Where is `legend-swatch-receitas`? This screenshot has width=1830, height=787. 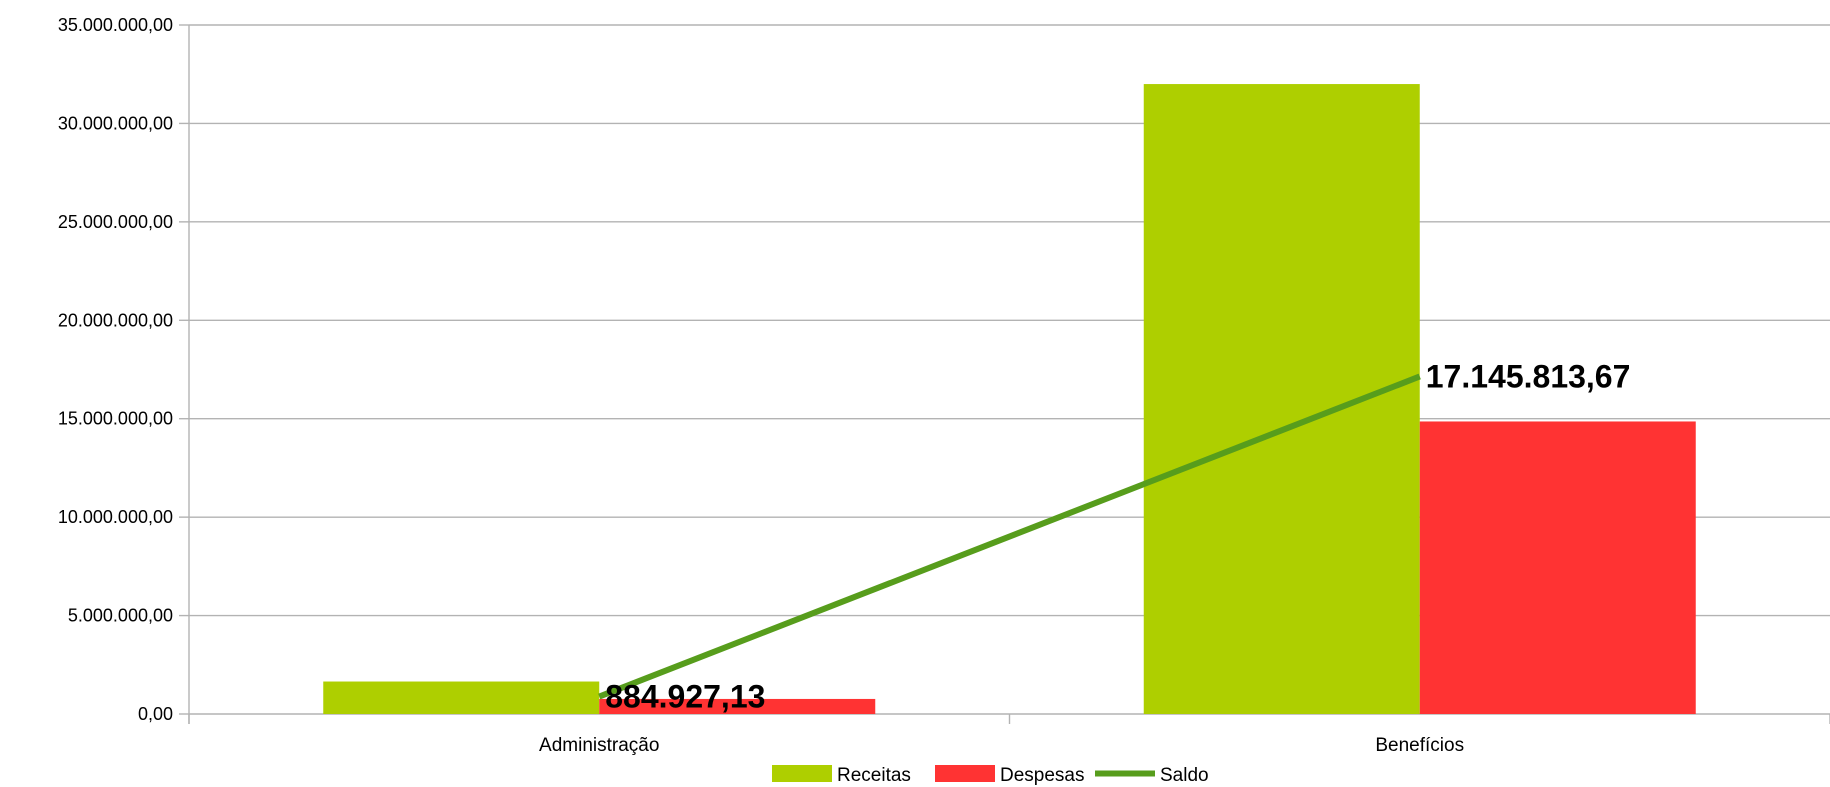 legend-swatch-receitas is located at coordinates (802, 773).